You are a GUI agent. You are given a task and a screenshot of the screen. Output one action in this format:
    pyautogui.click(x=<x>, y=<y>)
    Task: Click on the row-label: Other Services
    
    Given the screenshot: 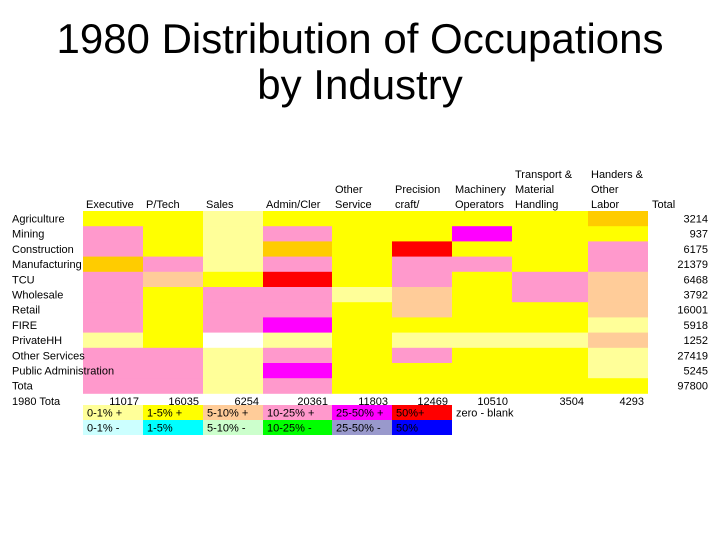 What is the action you would take?
    pyautogui.click(x=48, y=356)
    